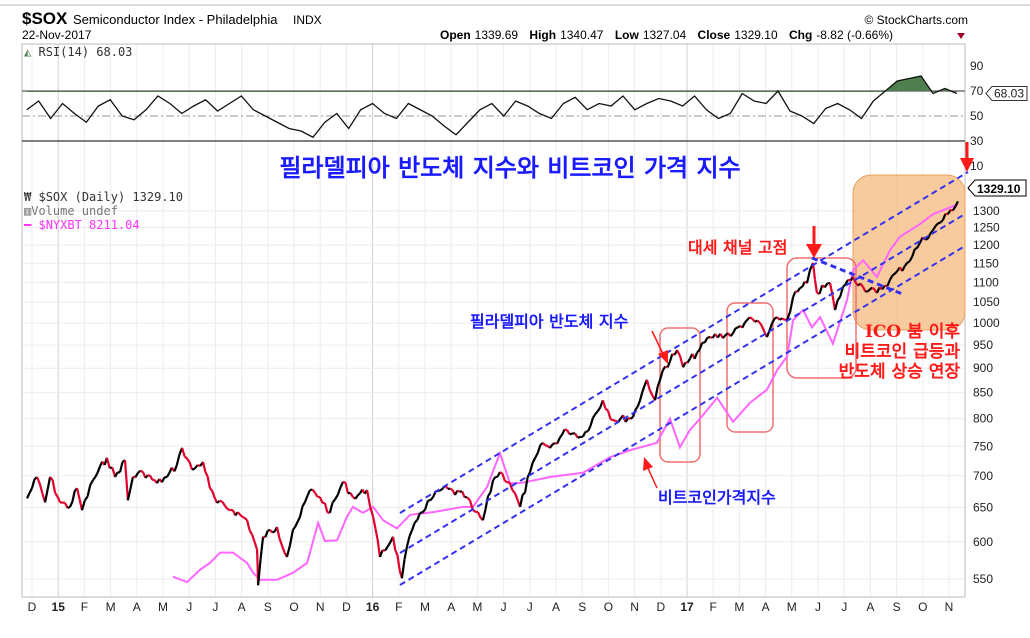  What do you see at coordinates (983, 446) in the screenshot?
I see `y-tick-label: 750` at bounding box center [983, 446].